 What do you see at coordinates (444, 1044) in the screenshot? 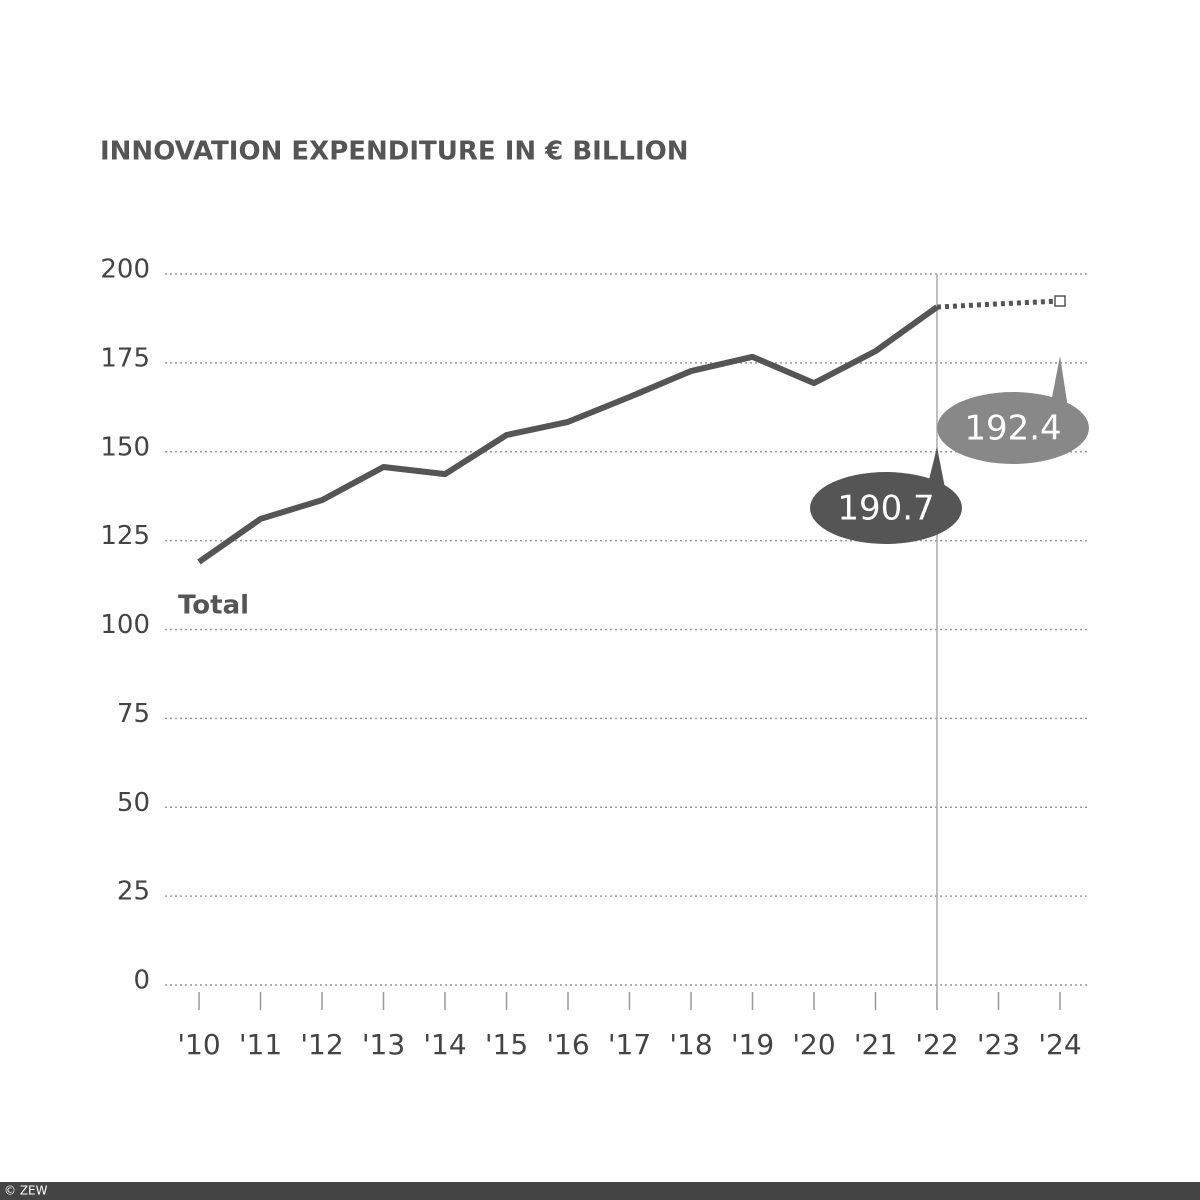
I see `x-tick-label: '14` at bounding box center [444, 1044].